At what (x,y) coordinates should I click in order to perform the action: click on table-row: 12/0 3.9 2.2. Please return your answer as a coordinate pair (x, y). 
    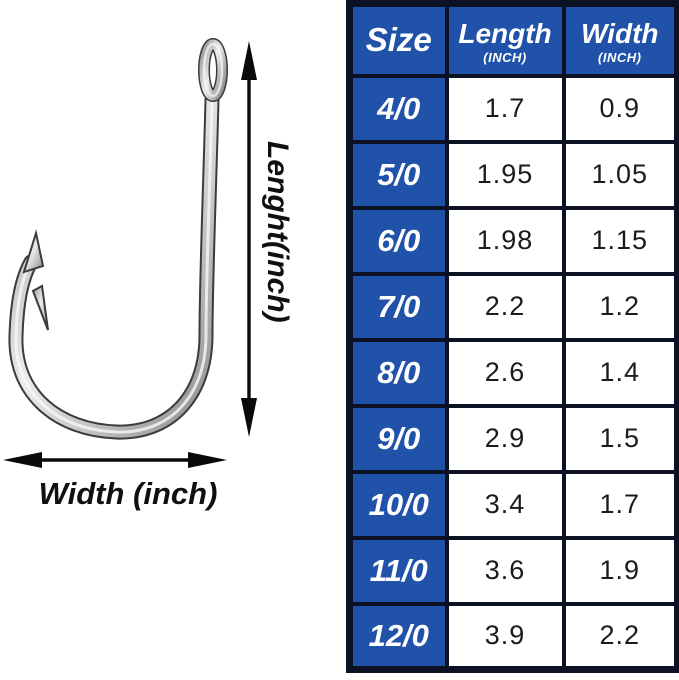
    Looking at the image, I should click on (513, 636).